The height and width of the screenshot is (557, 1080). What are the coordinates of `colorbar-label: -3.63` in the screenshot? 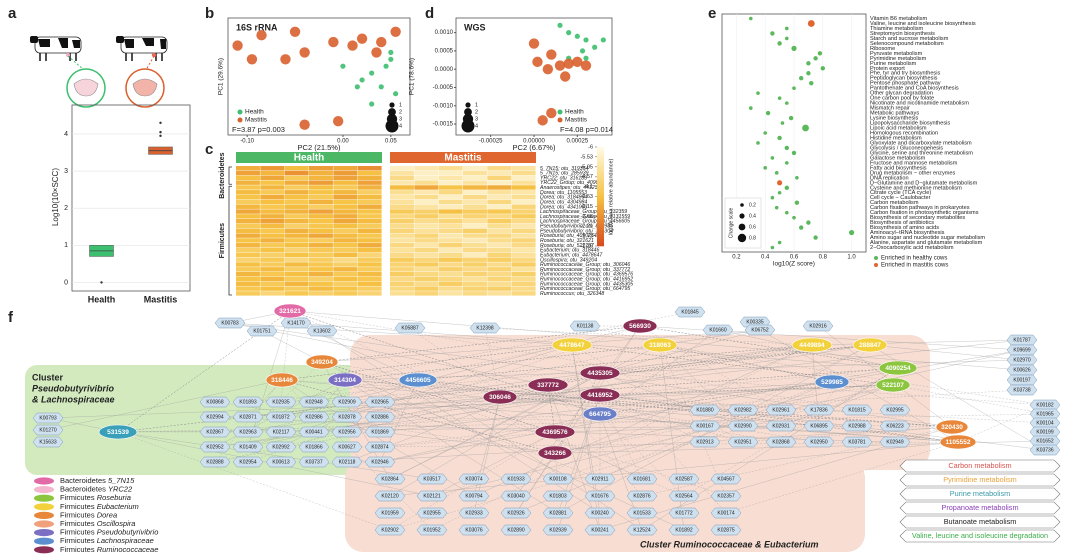 It's located at (586, 197).